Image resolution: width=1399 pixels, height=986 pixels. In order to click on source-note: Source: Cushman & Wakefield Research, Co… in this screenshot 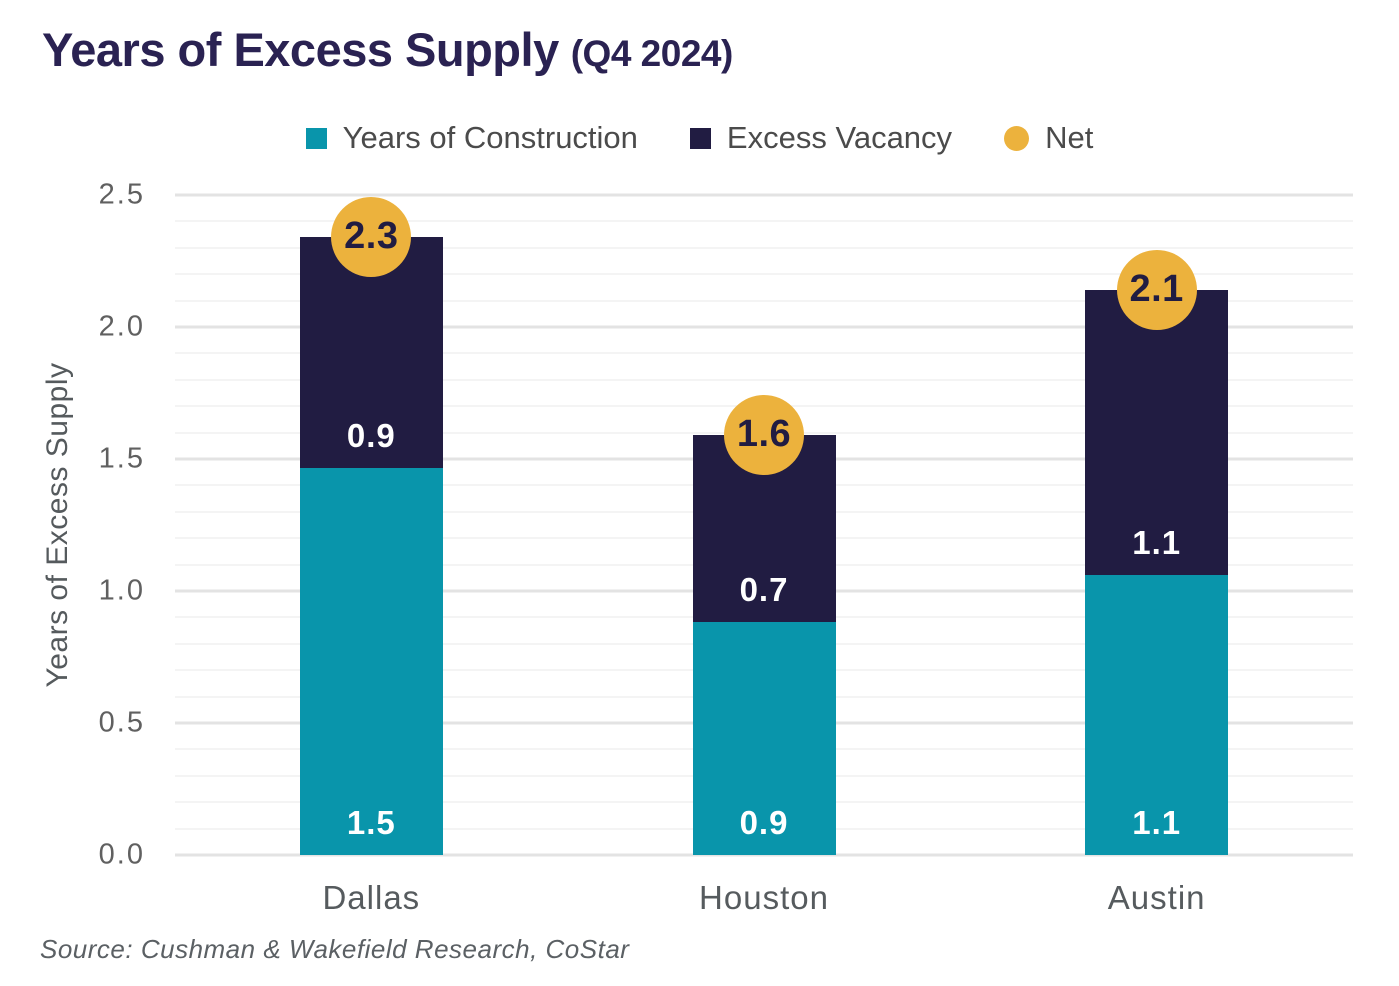, I will do `click(335, 949)`.